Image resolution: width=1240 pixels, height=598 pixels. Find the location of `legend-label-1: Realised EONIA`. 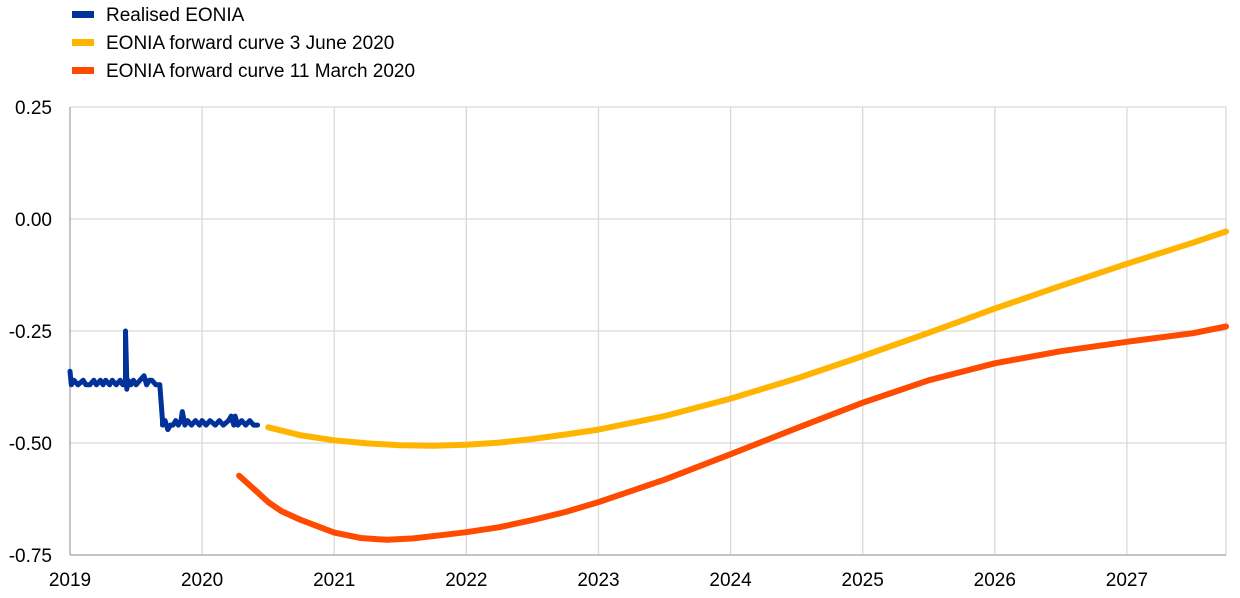

legend-label-1: Realised EONIA is located at coordinates (175, 15).